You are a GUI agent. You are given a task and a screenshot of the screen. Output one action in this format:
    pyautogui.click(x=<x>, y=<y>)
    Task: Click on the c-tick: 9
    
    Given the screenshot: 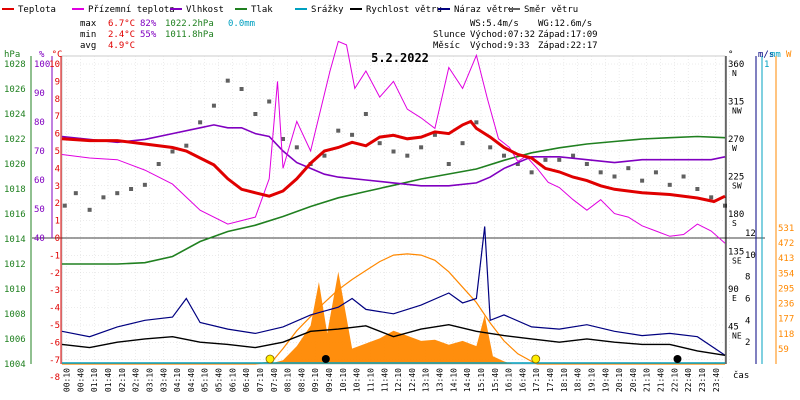 What is the action you would take?
    pyautogui.click(x=57, y=82)
    